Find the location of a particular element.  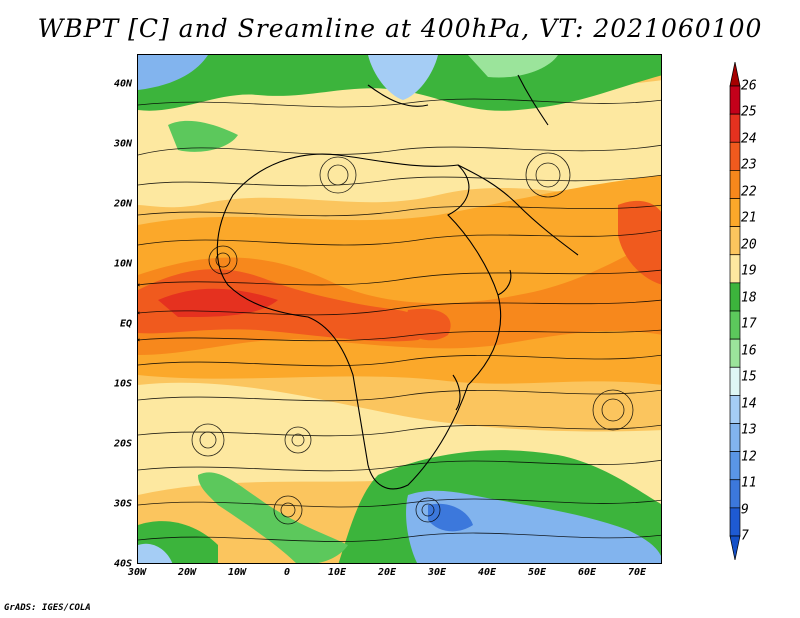

wbpt-cold-northwest-patch is located at coordinates (173, 72).